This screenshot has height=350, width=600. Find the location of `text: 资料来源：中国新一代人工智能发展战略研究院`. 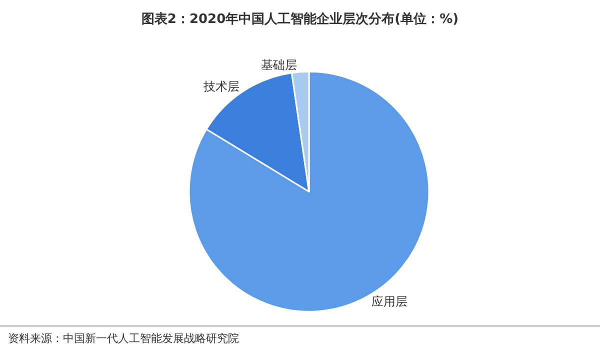

text: 资料来源：中国新一代人工智能发展战略研究院 is located at coordinates (123, 338).